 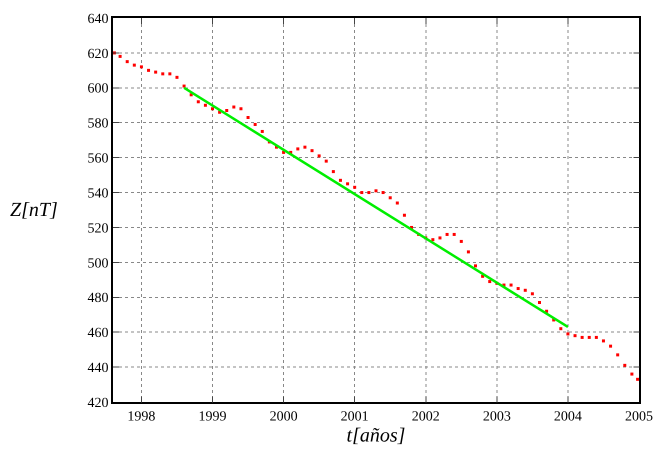 I want to click on y-tick-label: 520, so click(x=97, y=228).